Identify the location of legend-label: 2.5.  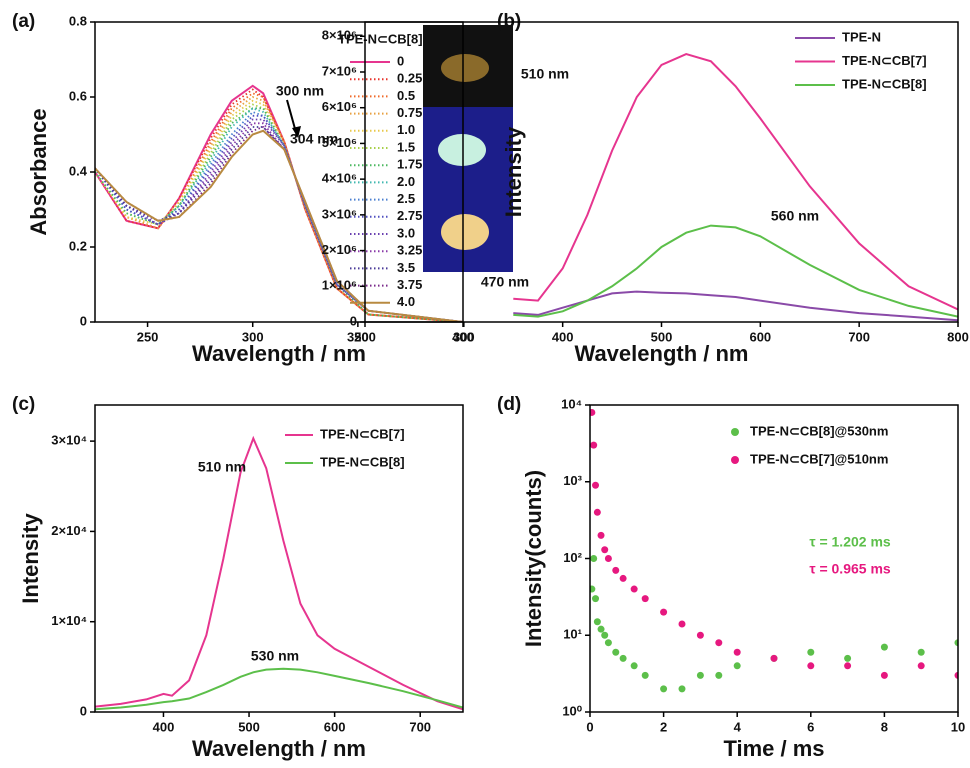
(406, 198).